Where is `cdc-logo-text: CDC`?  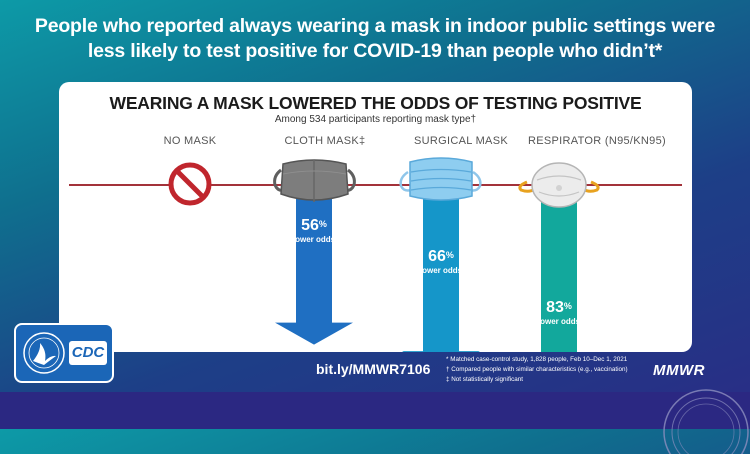 cdc-logo-text: CDC is located at coordinates (88, 352).